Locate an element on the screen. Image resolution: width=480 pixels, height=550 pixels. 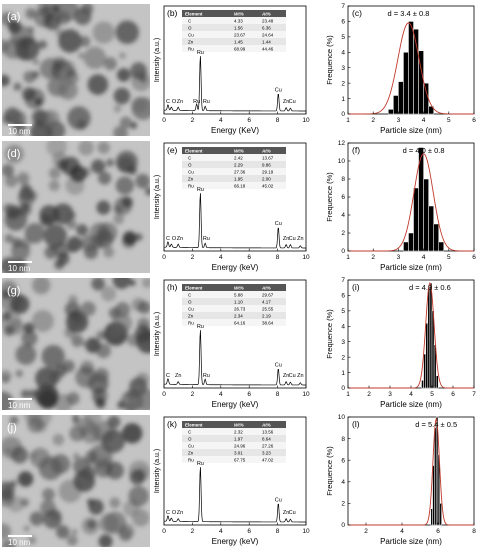
peak-label: O is located at coordinates (174, 513).